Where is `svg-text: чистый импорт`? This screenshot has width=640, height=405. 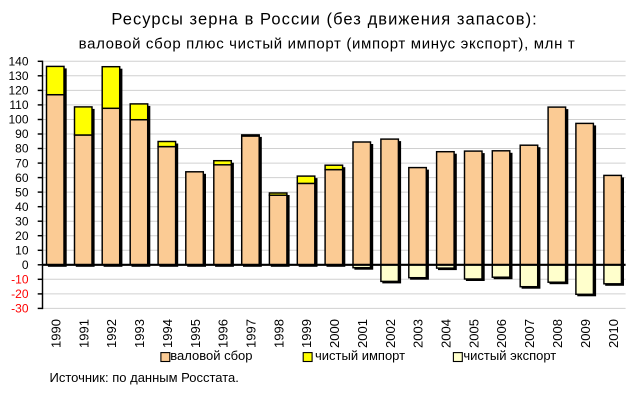
svg-text: чистый импорт is located at coordinates (360, 355).